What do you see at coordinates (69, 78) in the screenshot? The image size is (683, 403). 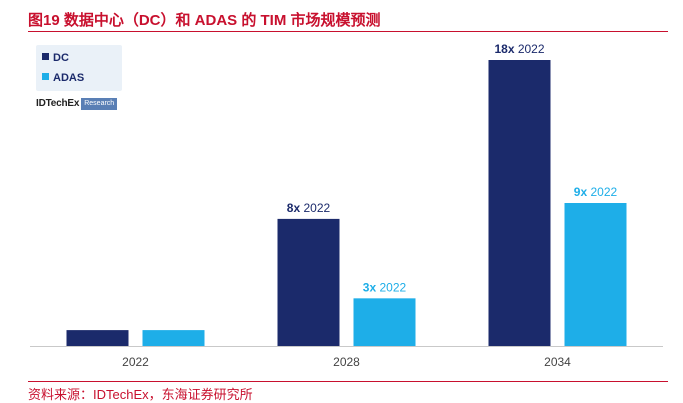 I see `legend-label-adas: ADAS` at bounding box center [69, 78].